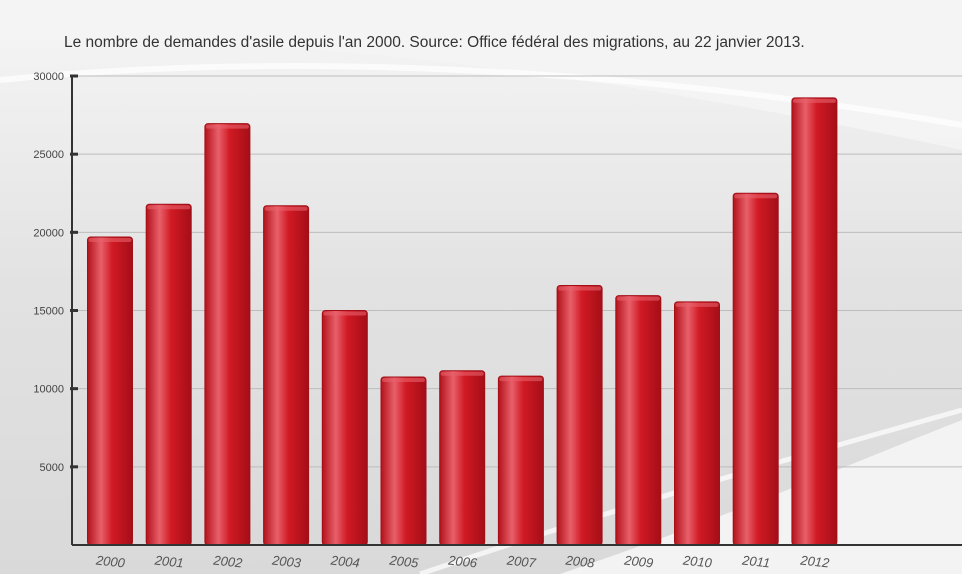 This screenshot has width=962, height=574. Describe the element at coordinates (48, 233) in the screenshot. I see `y-tick-label: 20000` at that location.